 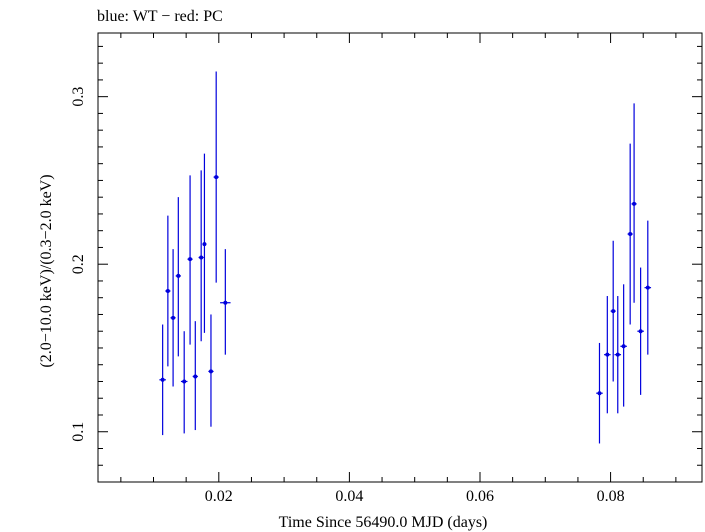 I want to click on x-tick-label-2: 0.06, so click(x=480, y=496).